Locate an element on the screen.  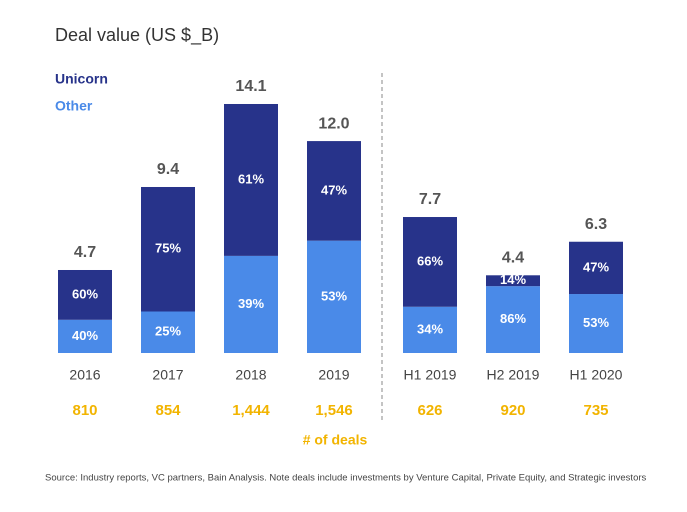
total-label: 9.4 is located at coordinates (168, 169).